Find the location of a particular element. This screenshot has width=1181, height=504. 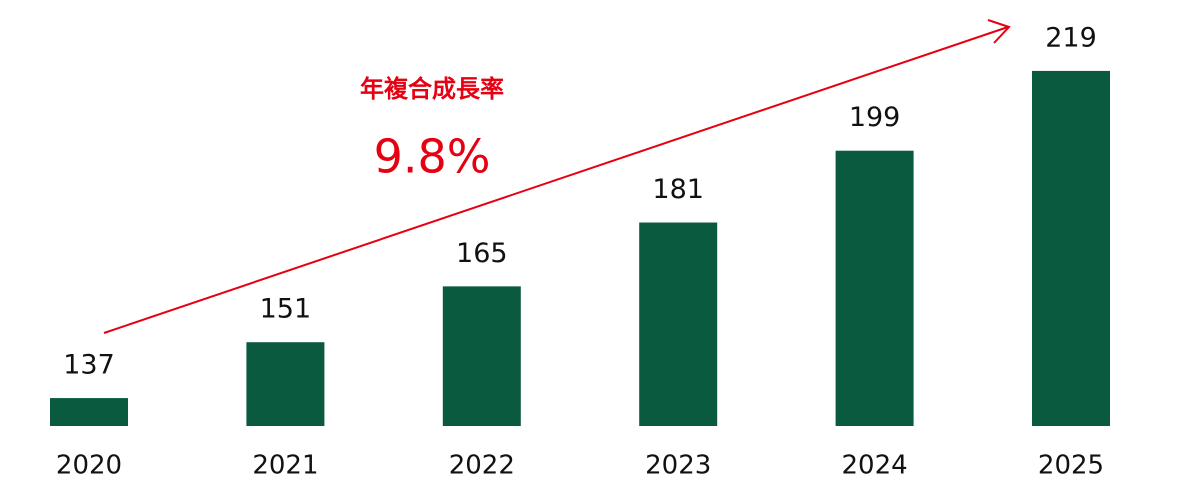

arrow-head is located at coordinates (999, 31).